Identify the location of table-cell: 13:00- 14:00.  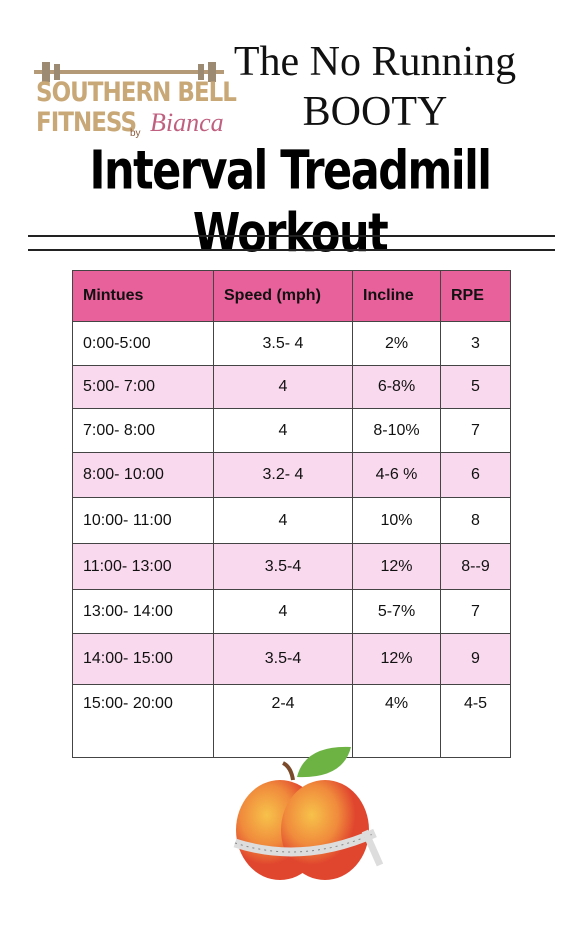
(143, 611).